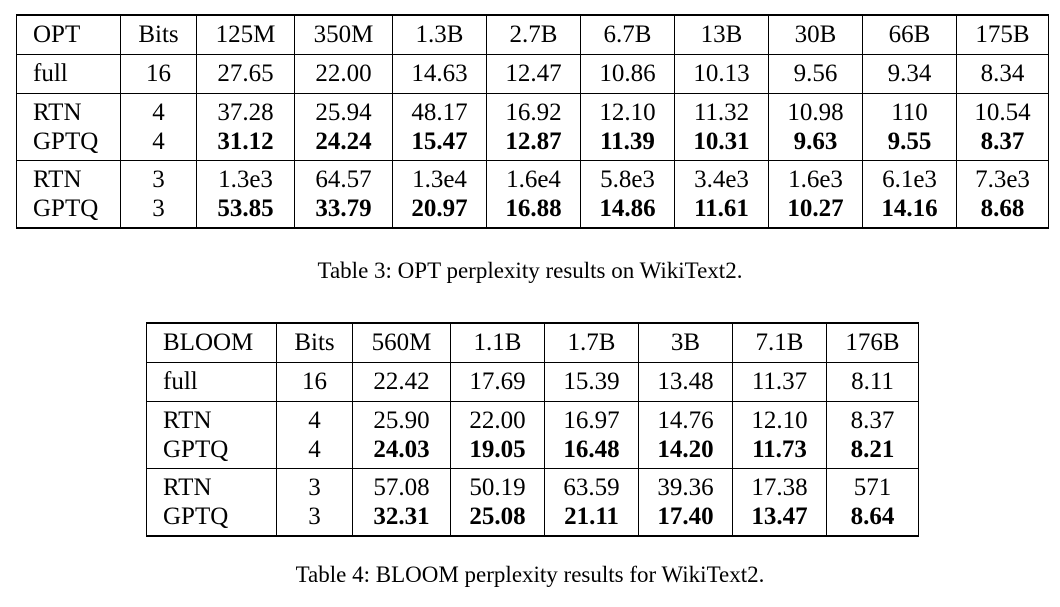  I want to click on column-header: 13B, so click(721, 35).